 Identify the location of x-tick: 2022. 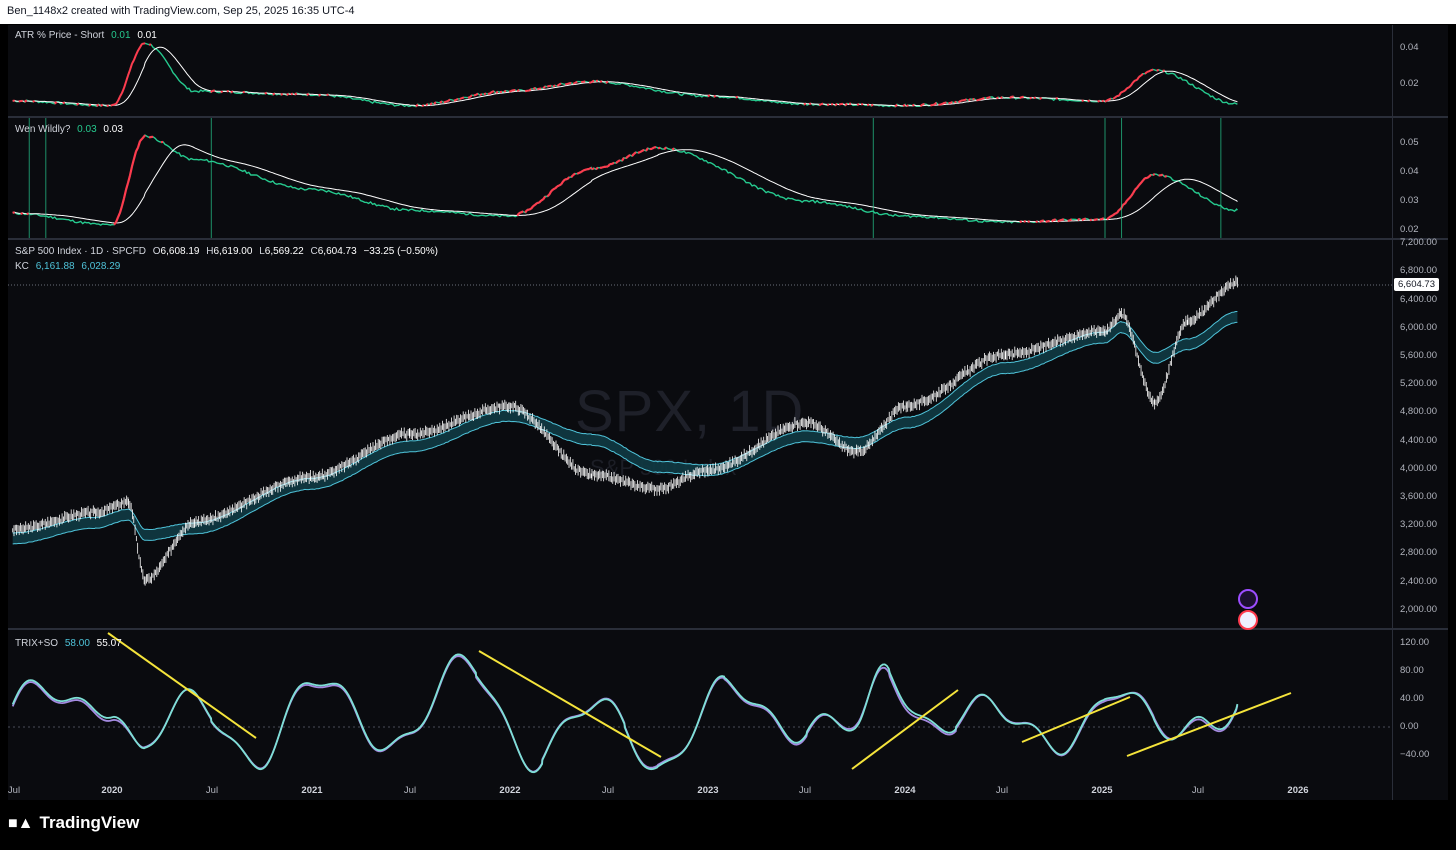
(510, 790).